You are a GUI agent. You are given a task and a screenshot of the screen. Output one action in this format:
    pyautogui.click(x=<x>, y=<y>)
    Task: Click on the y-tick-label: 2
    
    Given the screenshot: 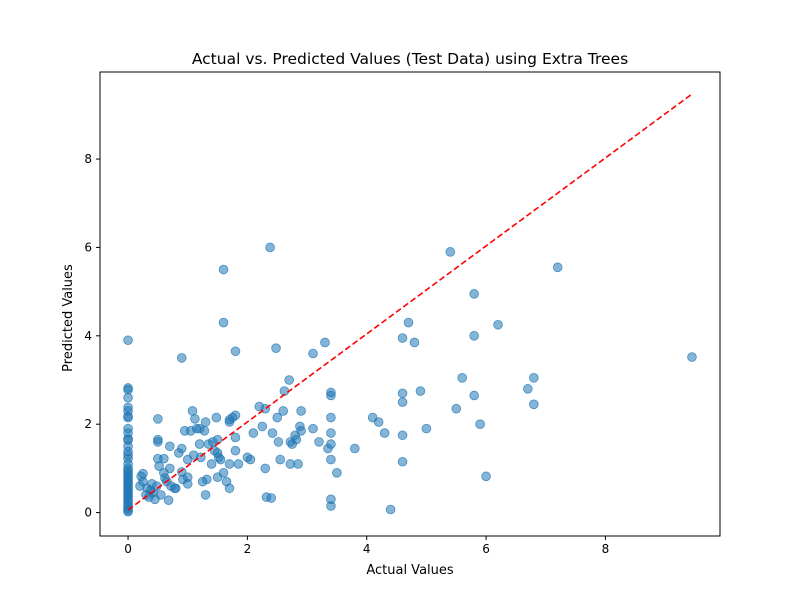 What is the action you would take?
    pyautogui.click(x=88, y=424)
    